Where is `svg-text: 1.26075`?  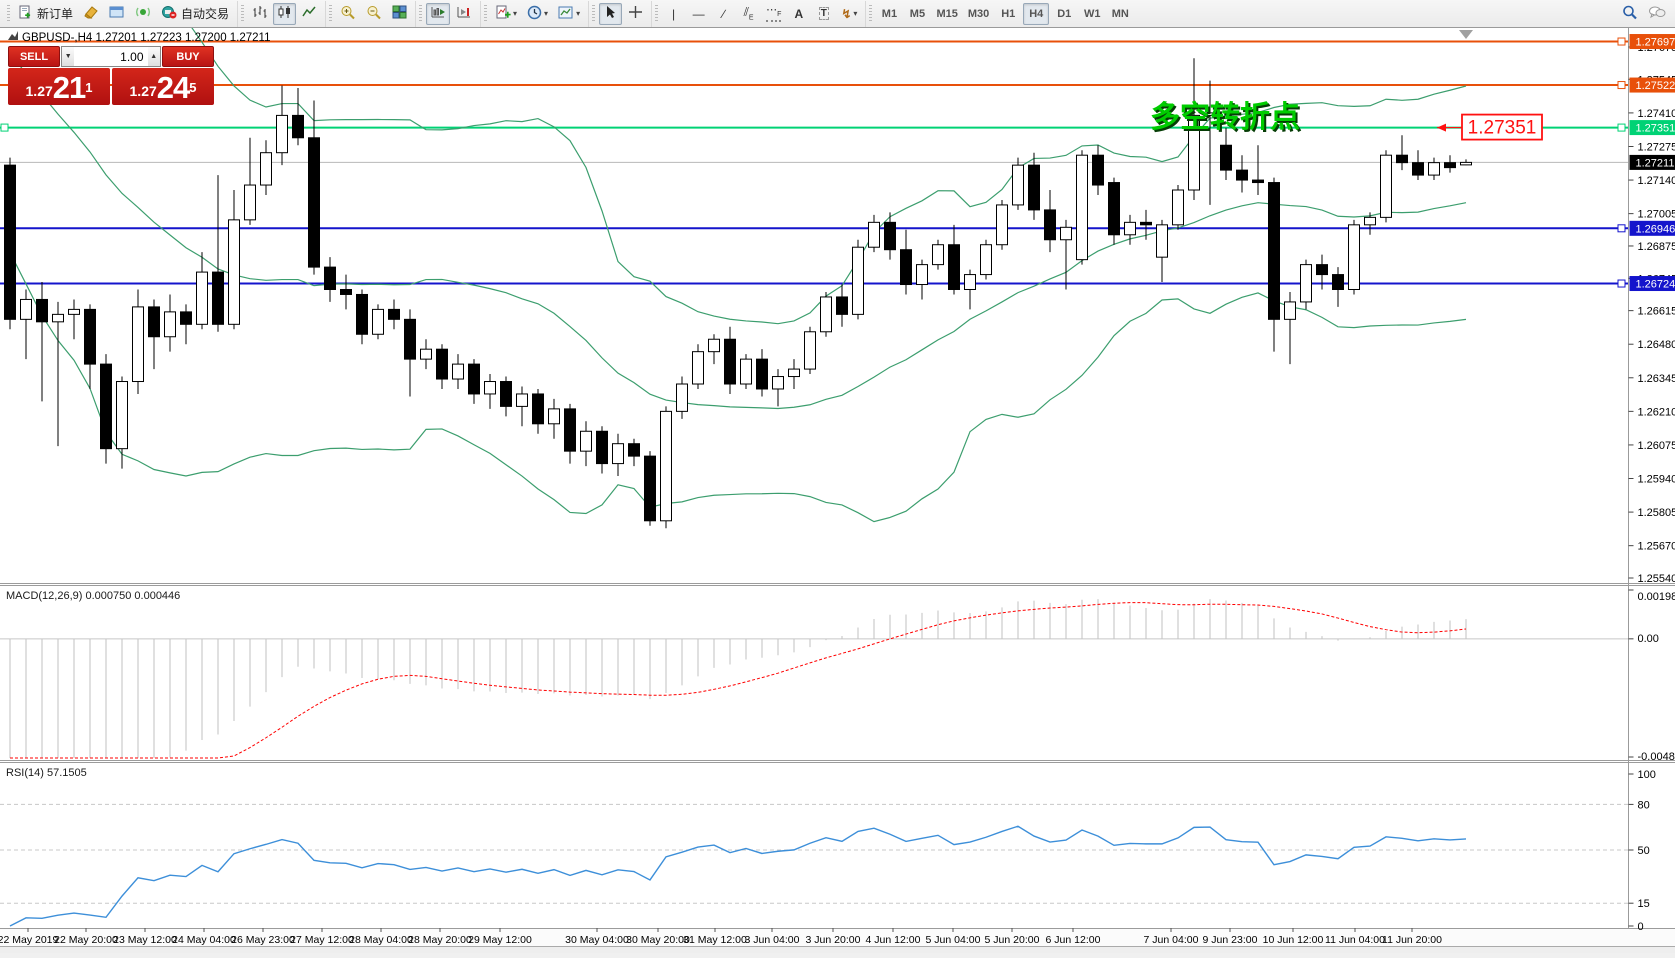
svg-text: 1.26075 is located at coordinates (1656, 446).